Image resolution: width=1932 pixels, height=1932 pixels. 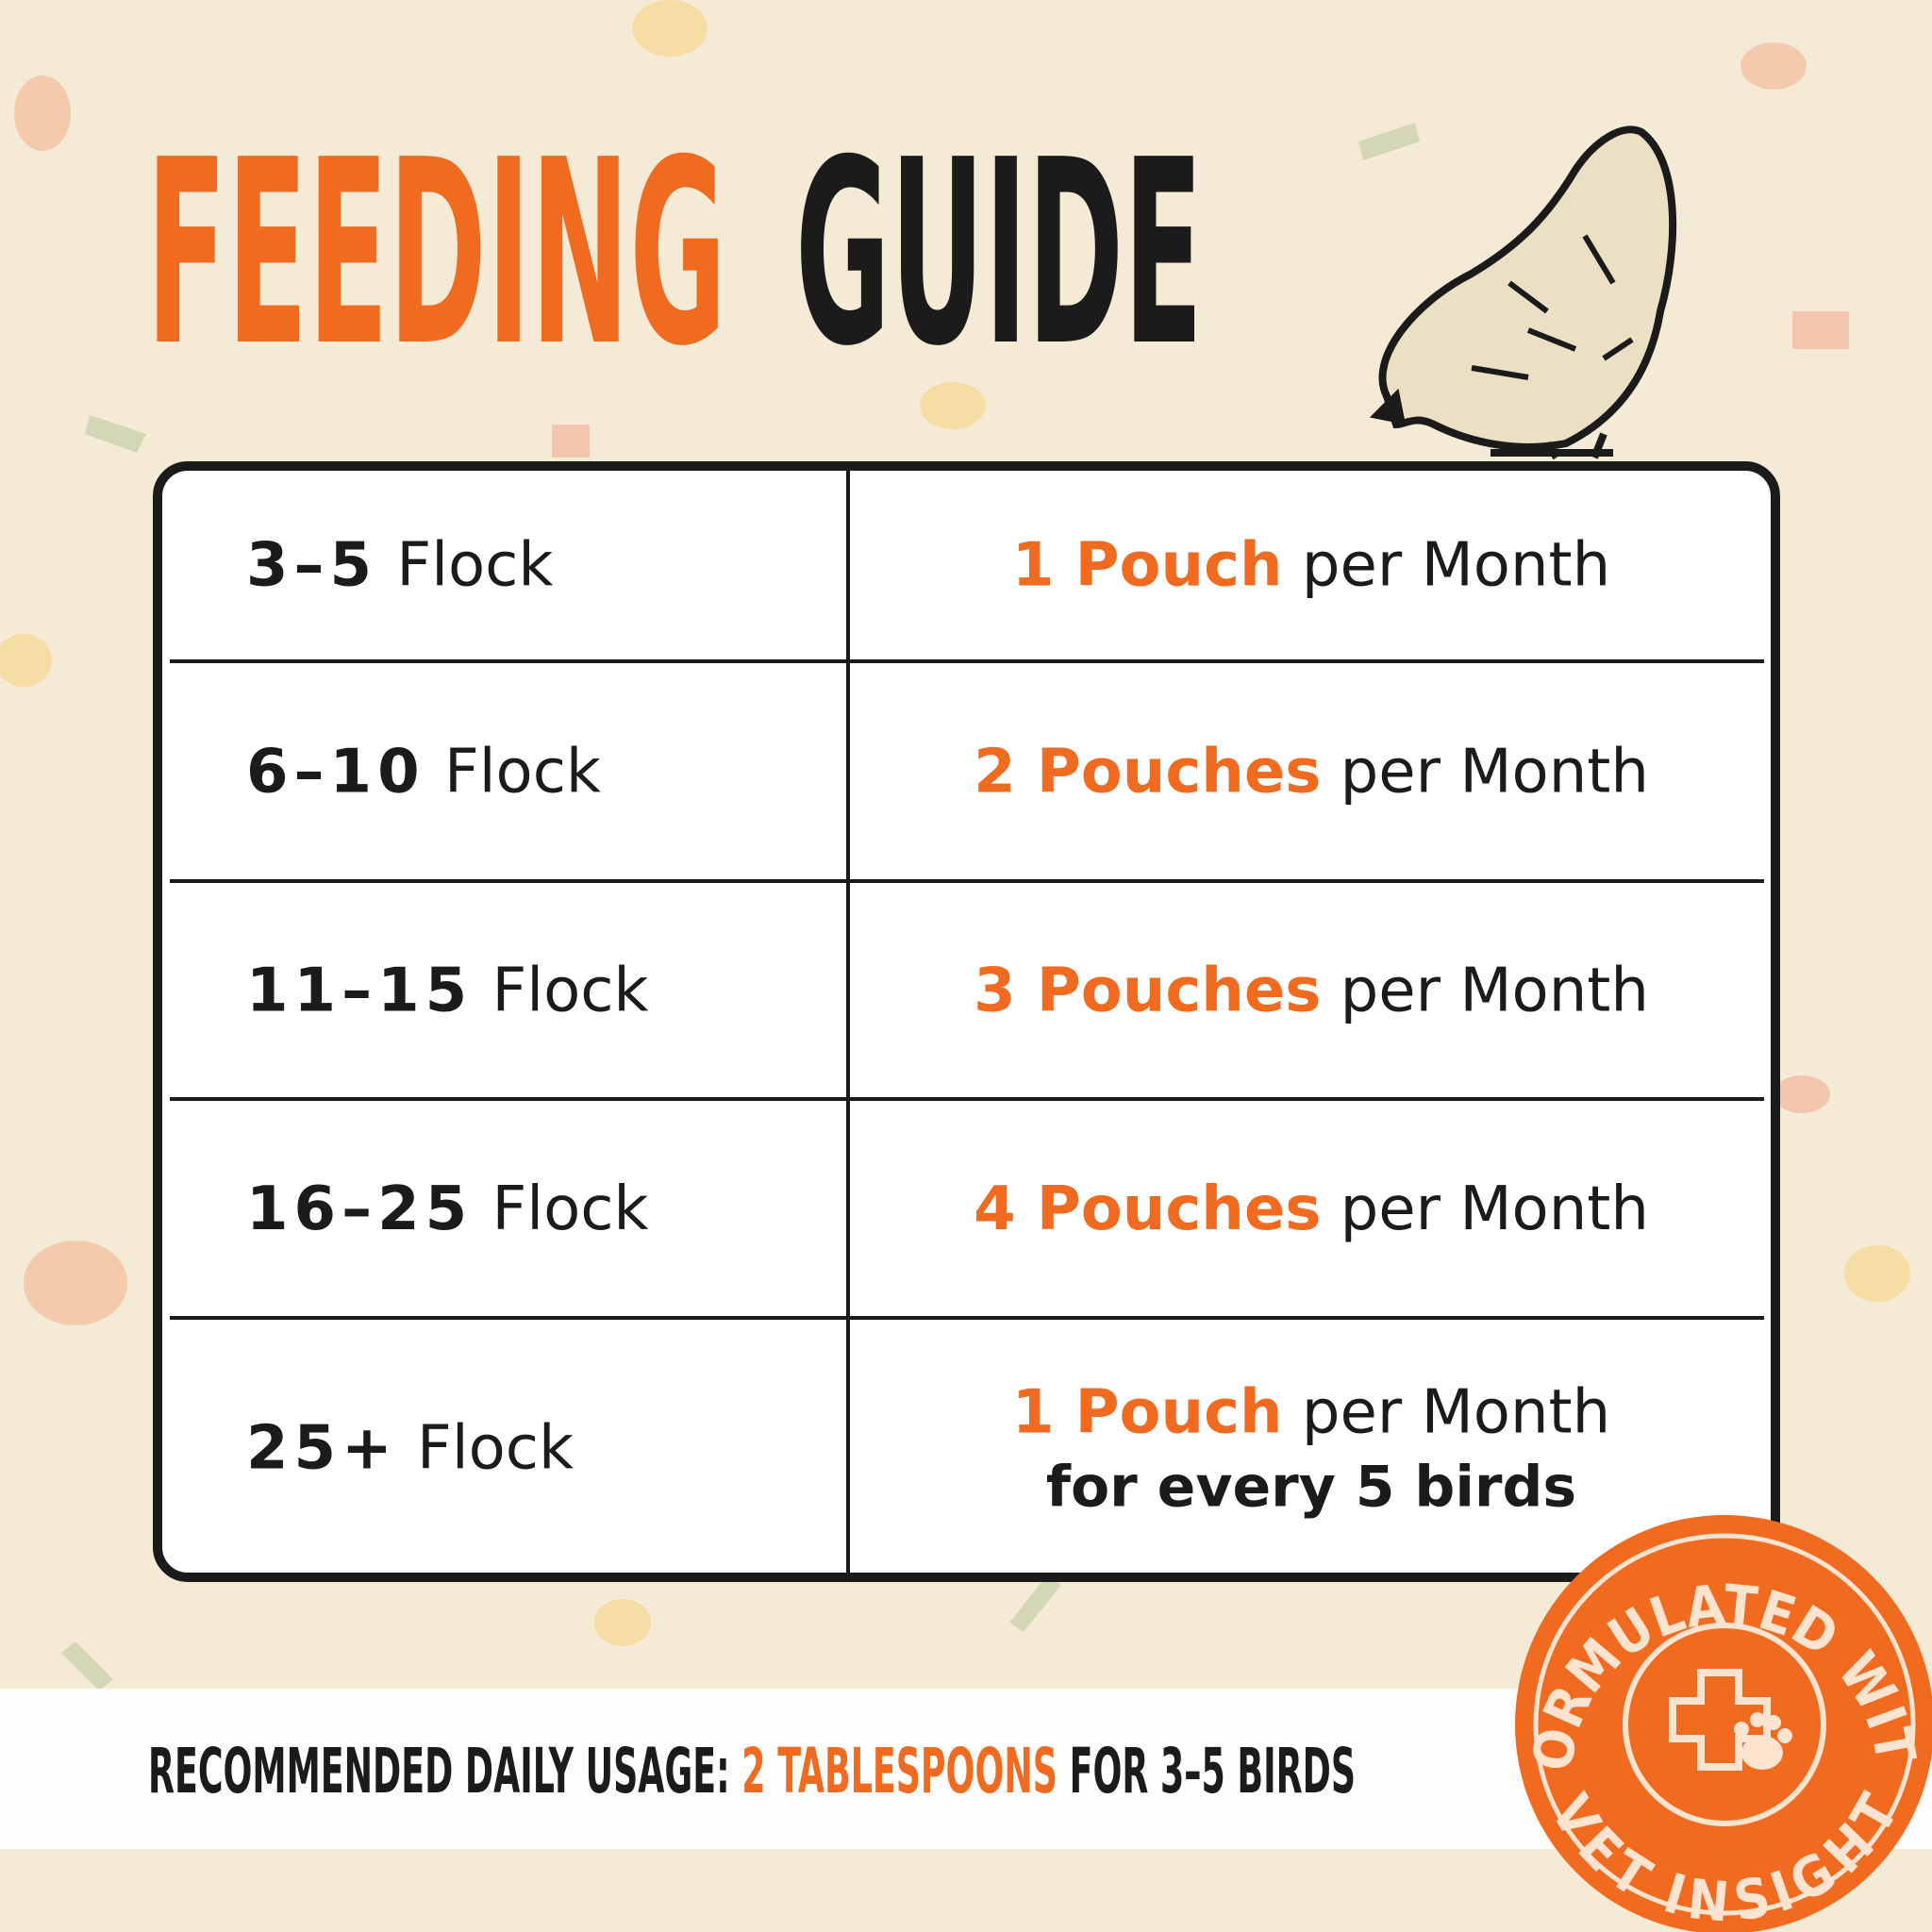 I want to click on title-main: GUIDE, so click(x=999, y=254).